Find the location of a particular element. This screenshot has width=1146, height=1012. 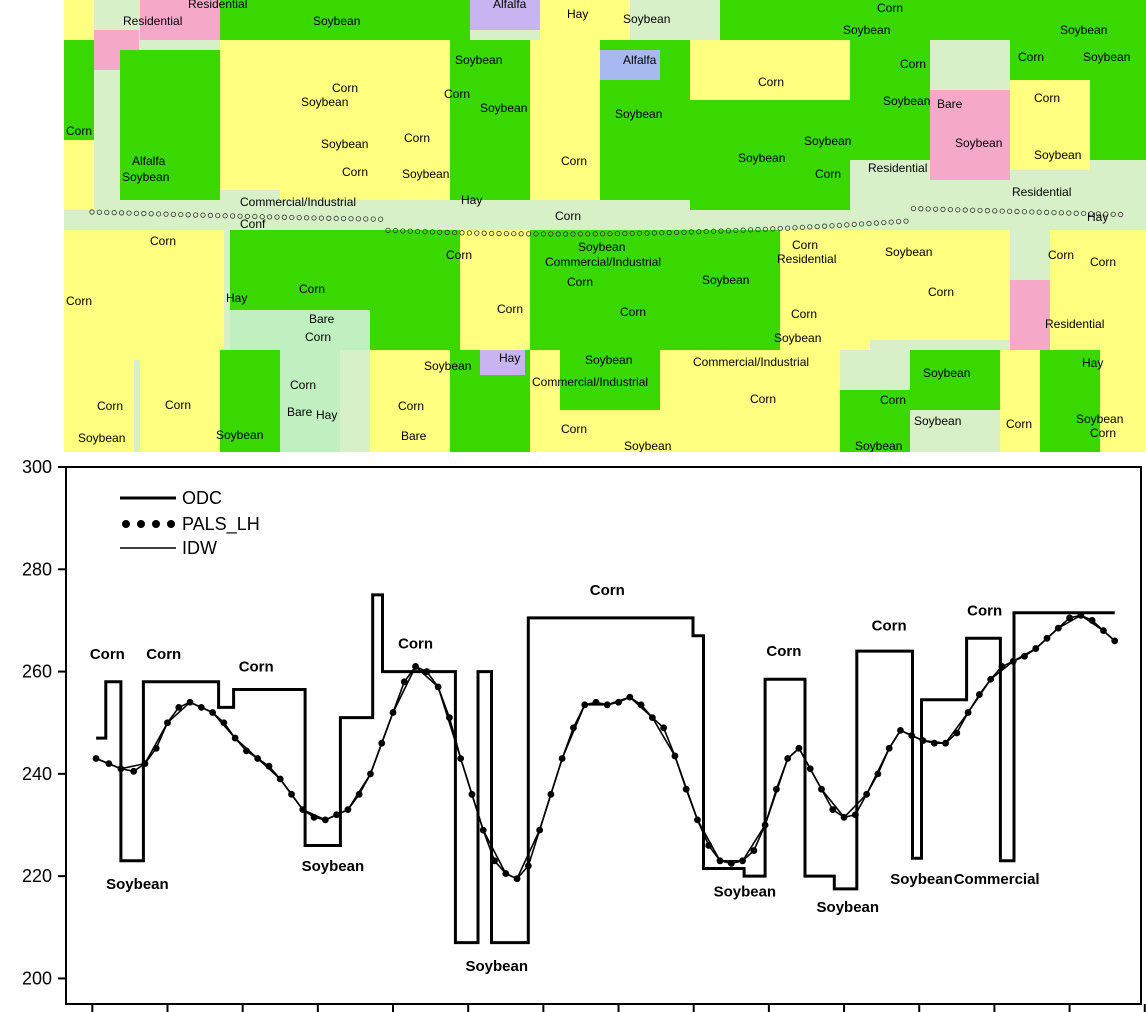

legend-swatch-pals-lh is located at coordinates (171, 524).